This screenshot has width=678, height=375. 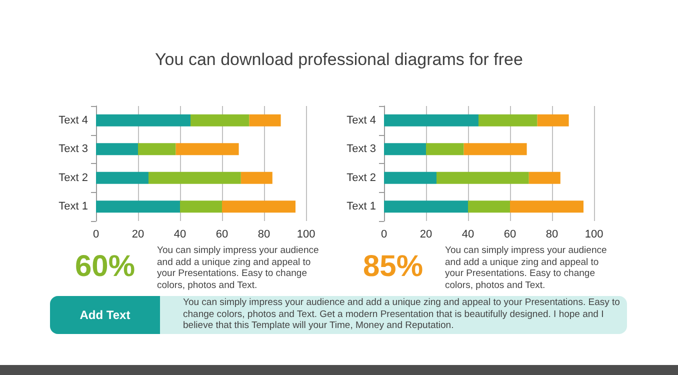 I want to click on text: Add Text, so click(x=105, y=315).